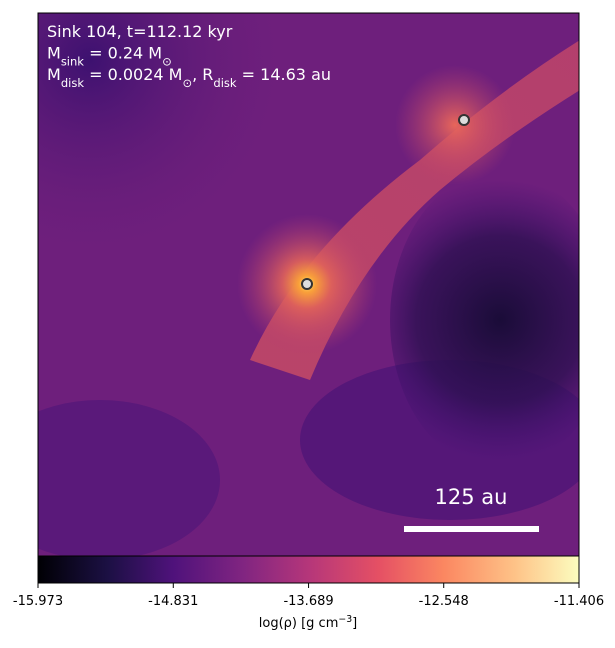 This screenshot has height=648, width=615. I want to click on annotation-line: Mdisk = 0.0024 M⊙, Rdisk = 14.63 au, so click(189, 77).